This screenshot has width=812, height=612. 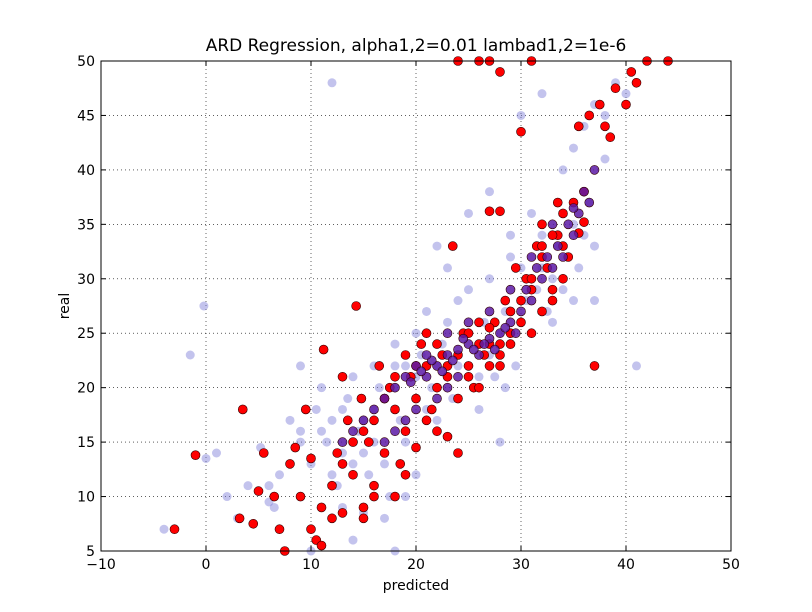 What do you see at coordinates (86, 334) in the screenshot?
I see `y-tick-label: 25` at bounding box center [86, 334].